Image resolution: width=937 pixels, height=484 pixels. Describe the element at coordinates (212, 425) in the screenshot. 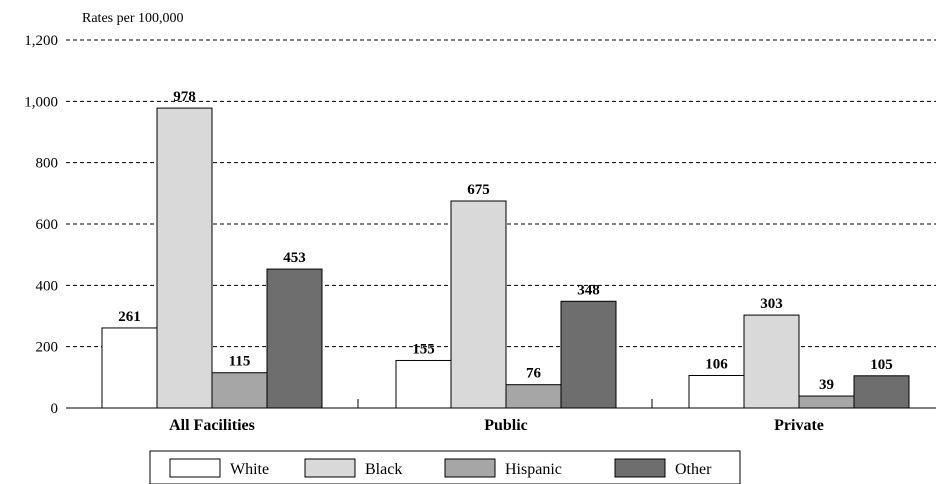

I see `x-category-label: All Facilities` at that location.